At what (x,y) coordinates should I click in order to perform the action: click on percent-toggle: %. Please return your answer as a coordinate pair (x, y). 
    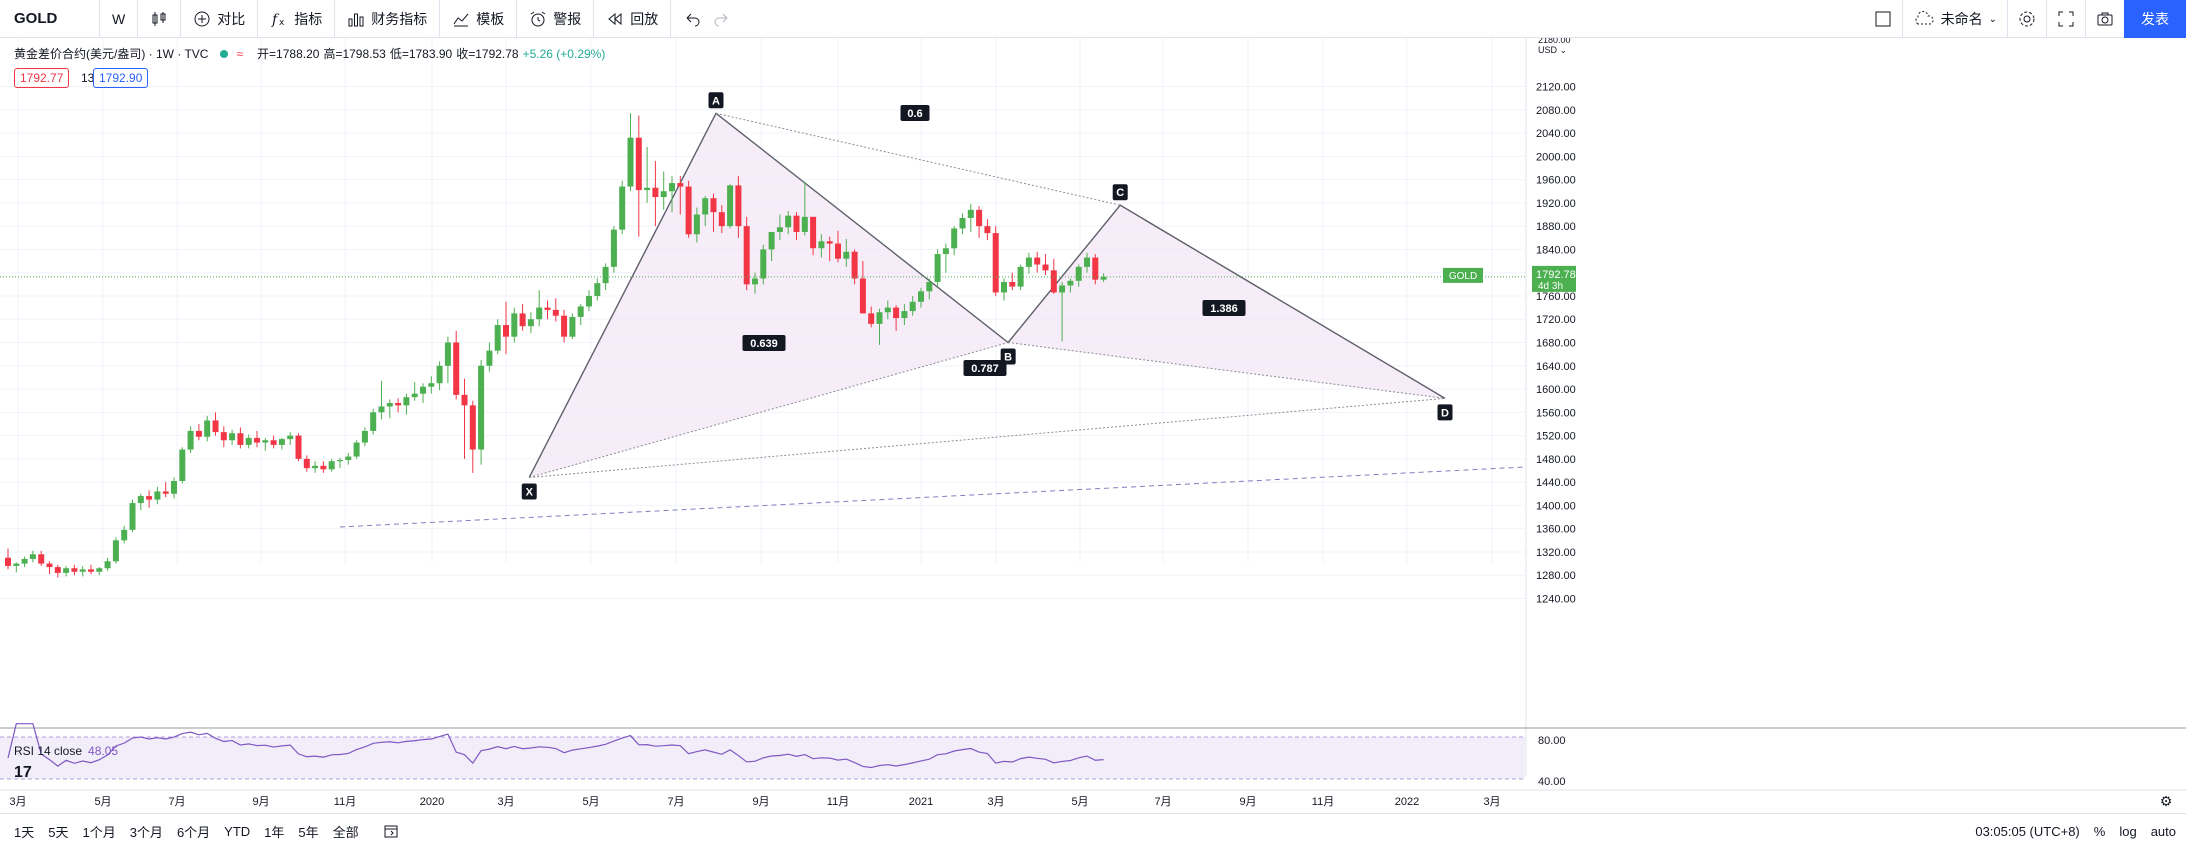
    Looking at the image, I should click on (2099, 831).